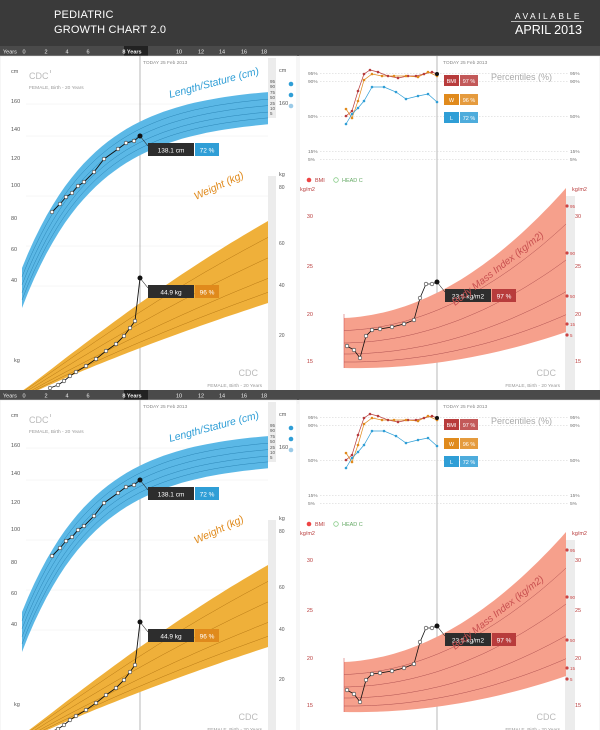  Describe the element at coordinates (207, 293) in the screenshot. I see `weight-badge-percent: 96 %` at that location.